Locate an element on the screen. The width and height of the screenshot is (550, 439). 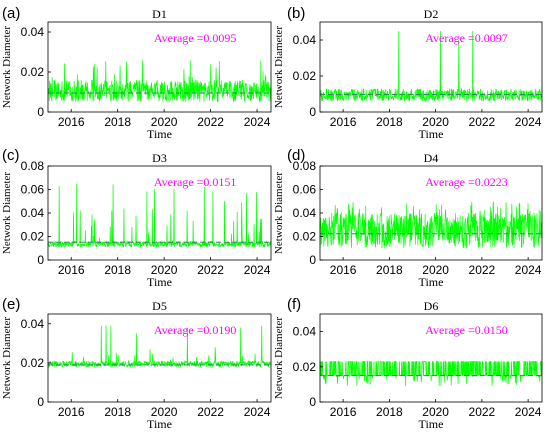
average-annotation: Average =0.0095 is located at coordinates (195, 38).